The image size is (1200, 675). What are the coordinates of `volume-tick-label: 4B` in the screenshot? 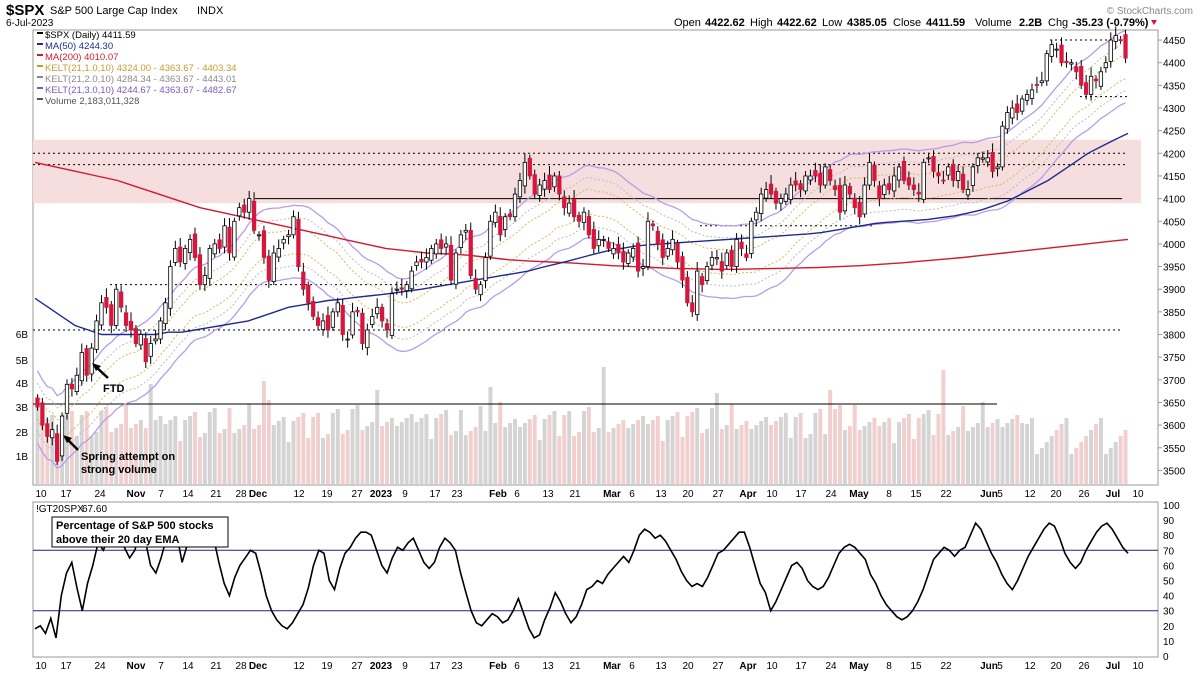 It's located at (22, 384).